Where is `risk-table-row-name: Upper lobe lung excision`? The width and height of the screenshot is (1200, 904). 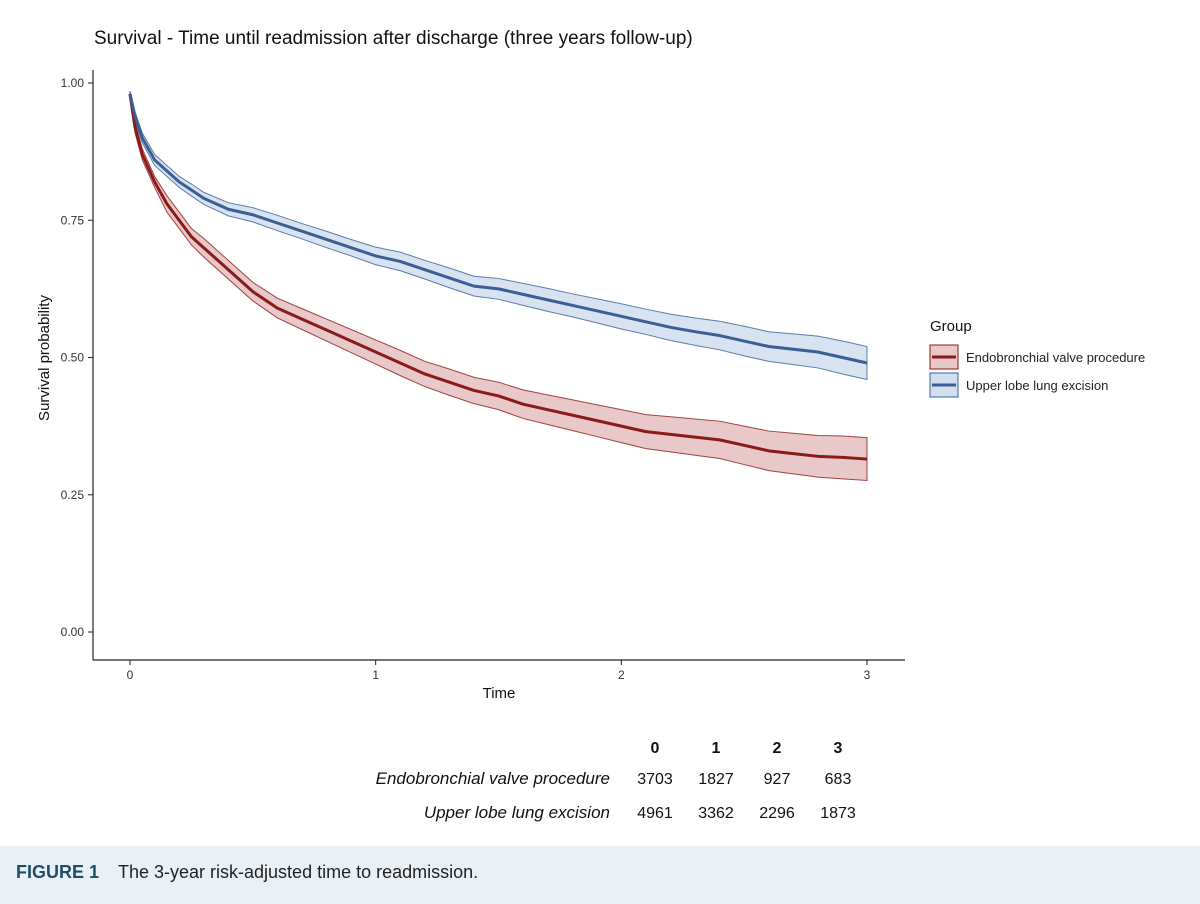
risk-table-row-name: Upper lobe lung excision is located at coordinates (517, 812).